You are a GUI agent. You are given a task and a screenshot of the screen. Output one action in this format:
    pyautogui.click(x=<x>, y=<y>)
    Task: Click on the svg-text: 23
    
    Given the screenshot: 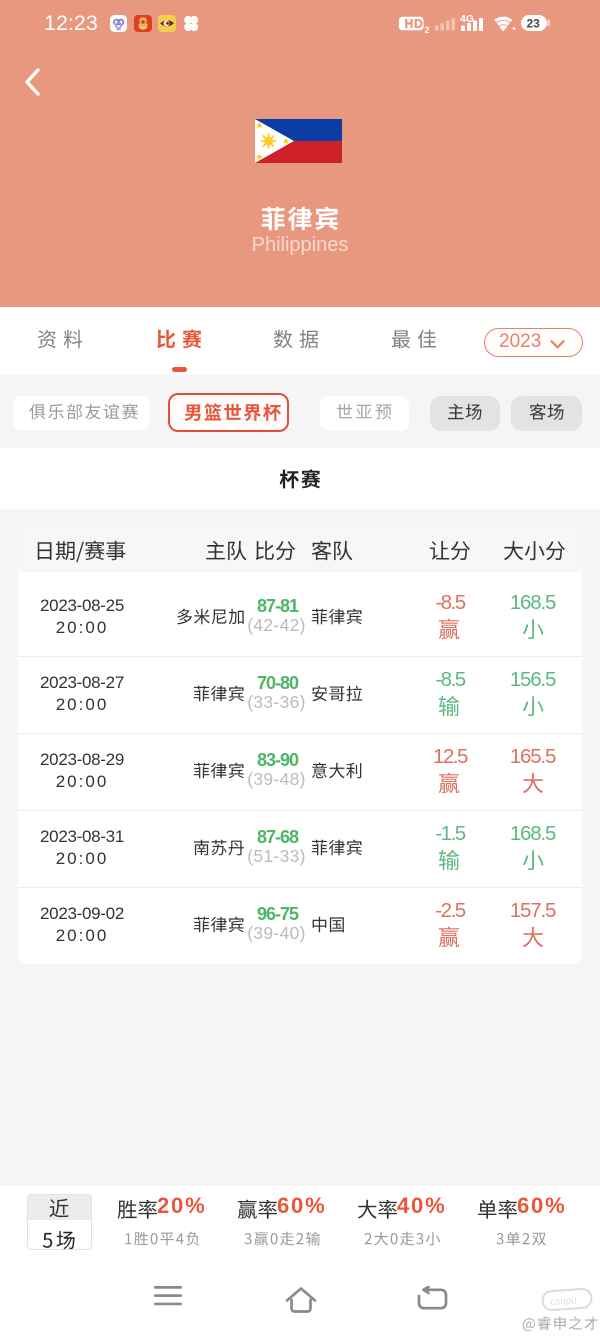 What is the action you would take?
    pyautogui.click(x=534, y=24)
    